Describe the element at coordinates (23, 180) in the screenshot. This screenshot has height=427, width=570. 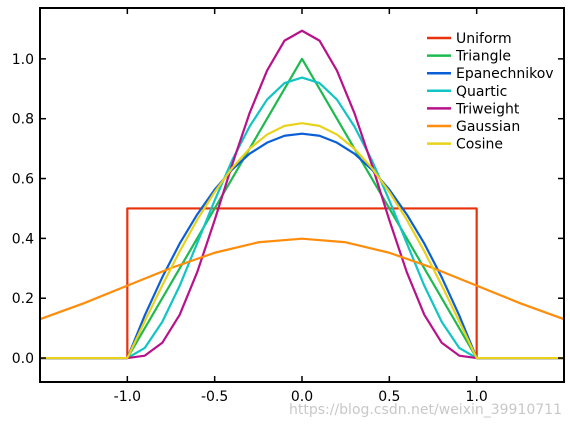
I see `y-tick-label: 0.6` at that location.